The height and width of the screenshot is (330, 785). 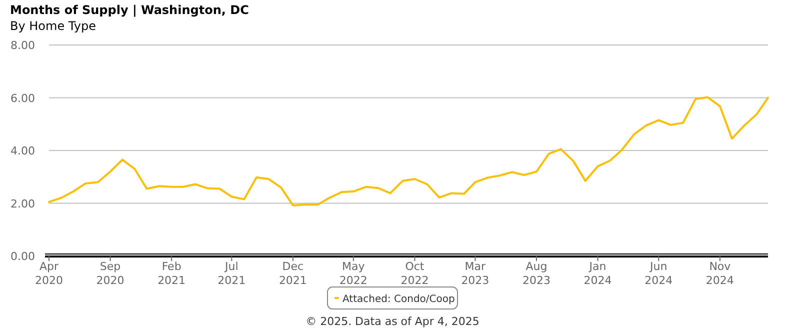 What do you see at coordinates (172, 273) in the screenshot?
I see `x-tick-label: Feb 2021` at bounding box center [172, 273].